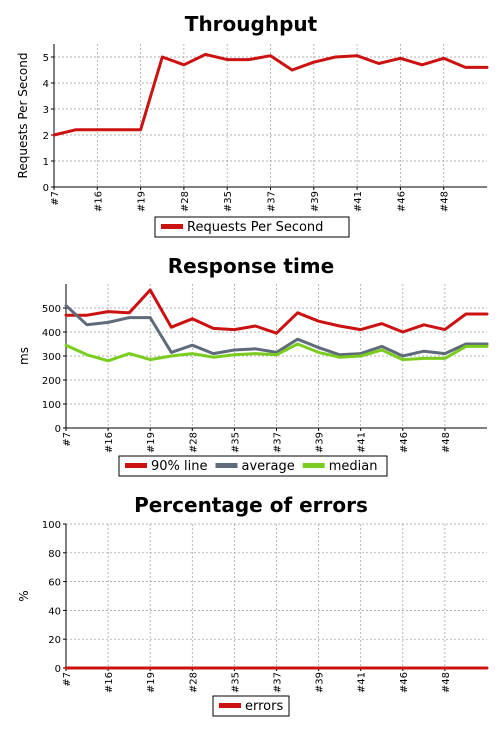 The height and width of the screenshot is (744, 502). Describe the element at coordinates (46, 84) in the screenshot. I see `y-tick-label: 4` at that location.